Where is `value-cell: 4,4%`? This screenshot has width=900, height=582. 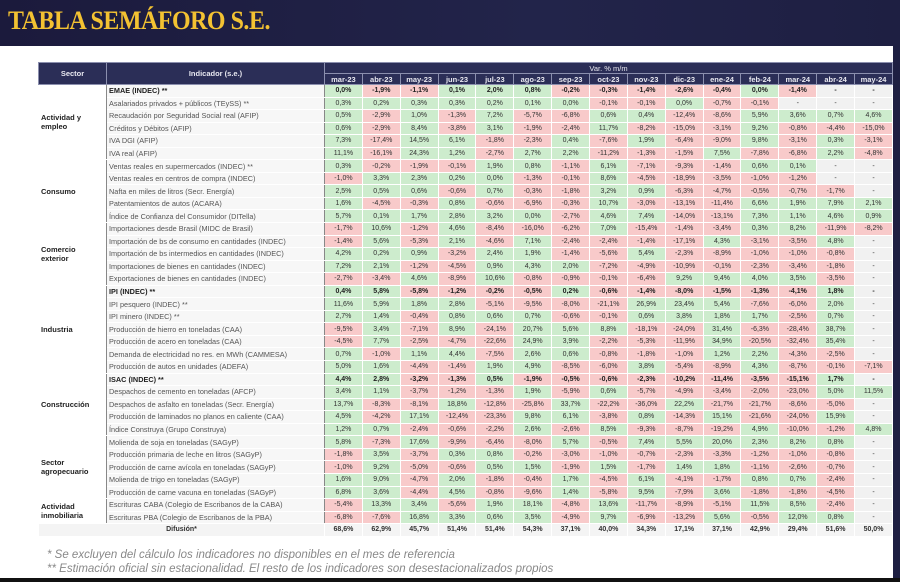 value-cell: 4,4% is located at coordinates (457, 354).